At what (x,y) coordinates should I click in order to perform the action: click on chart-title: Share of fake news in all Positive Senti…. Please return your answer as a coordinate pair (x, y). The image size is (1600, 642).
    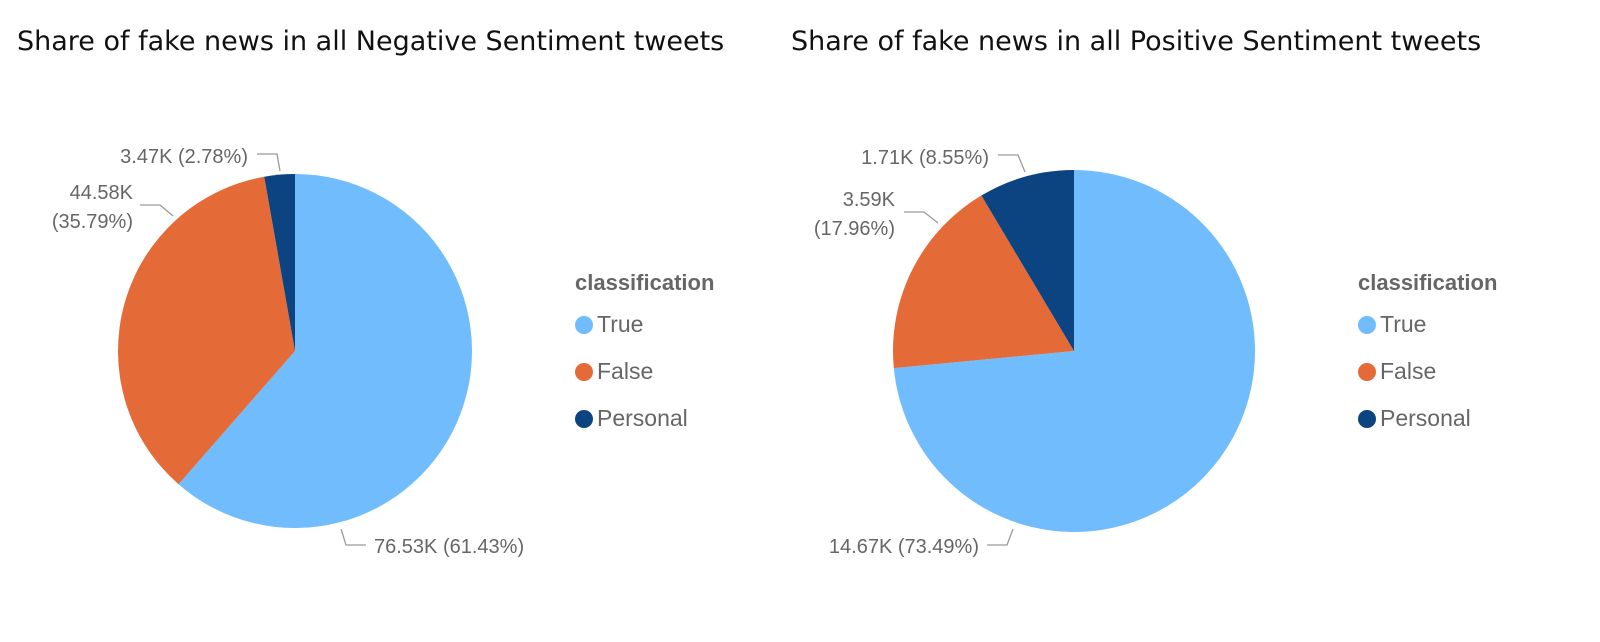
    Looking at the image, I should click on (1136, 41).